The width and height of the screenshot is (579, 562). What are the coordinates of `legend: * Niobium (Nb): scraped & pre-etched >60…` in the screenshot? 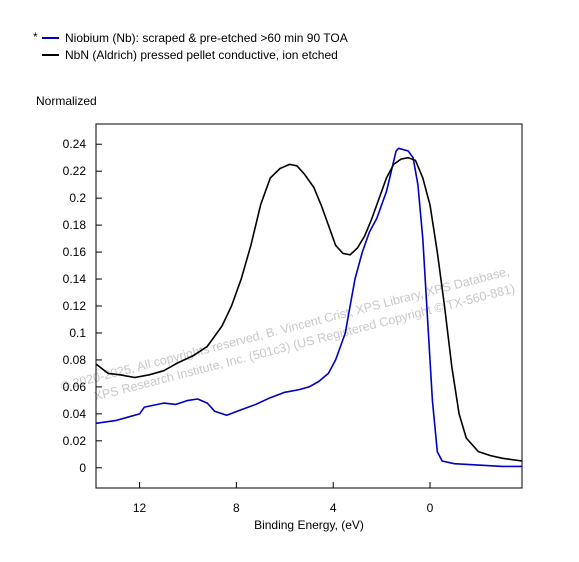 It's located at (190, 46).